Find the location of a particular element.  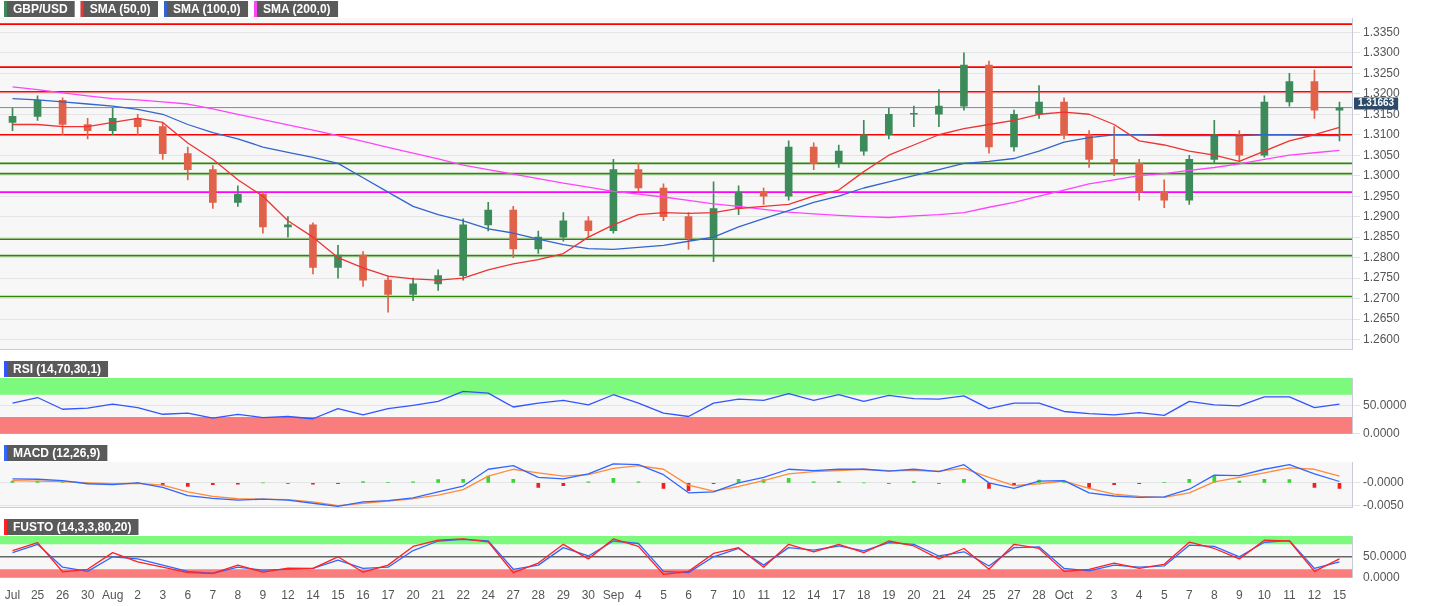

y-tick-label: 1.3050 is located at coordinates (1382, 154).